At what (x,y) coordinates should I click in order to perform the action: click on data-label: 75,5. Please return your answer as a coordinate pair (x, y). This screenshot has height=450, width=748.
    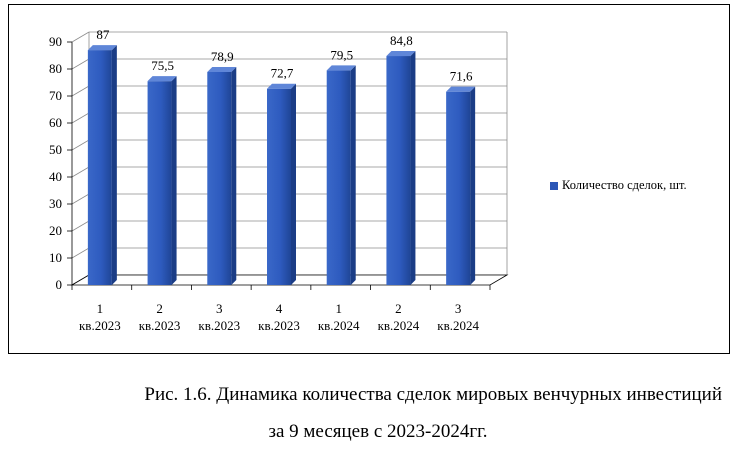
    Looking at the image, I should click on (162, 65).